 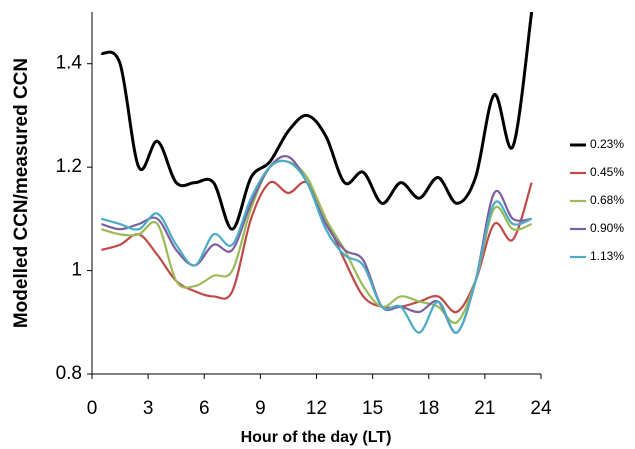 I want to click on legend-label: 0.90%, so click(x=607, y=228).